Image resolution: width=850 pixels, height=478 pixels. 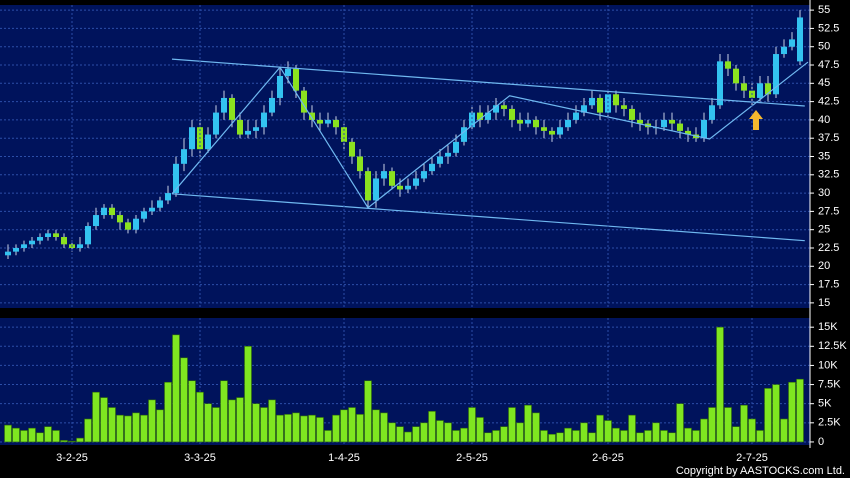 I want to click on y-tick-label: 35, so click(x=824, y=156).